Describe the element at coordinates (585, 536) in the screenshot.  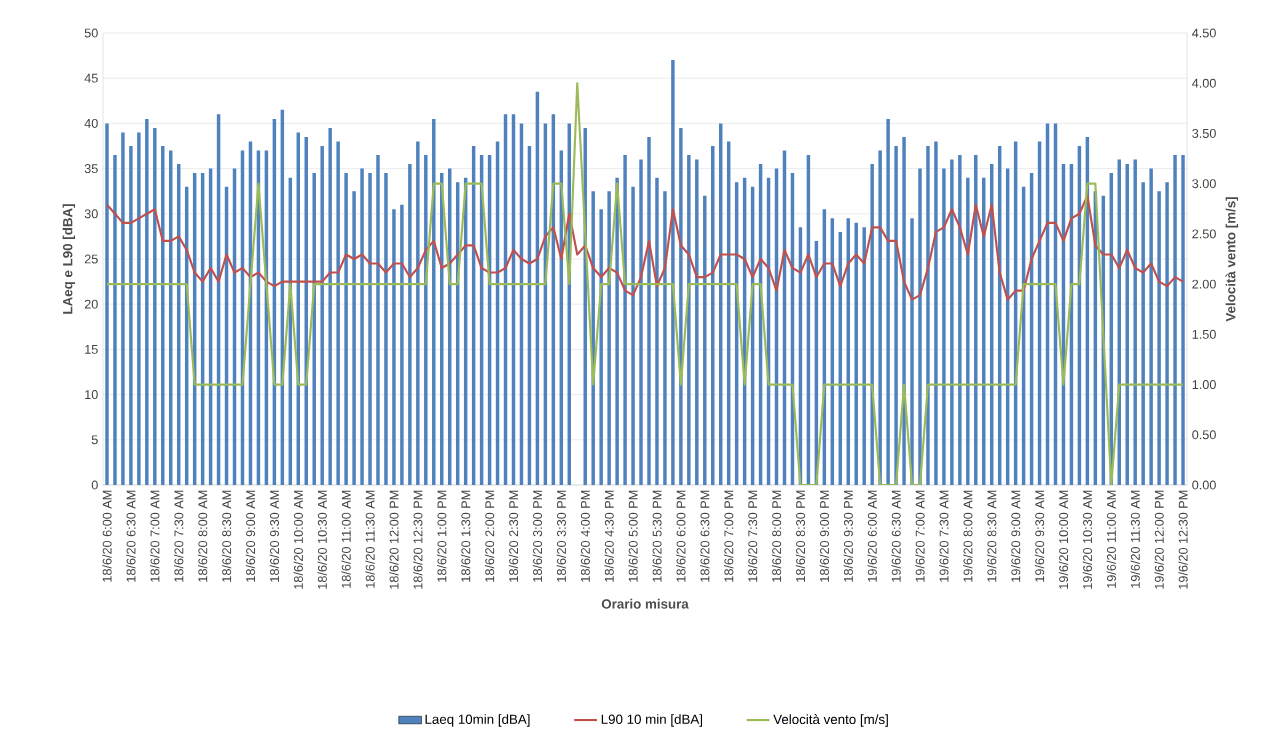
I see `x-tick-label: 18/6/20 4:00 PM` at that location.